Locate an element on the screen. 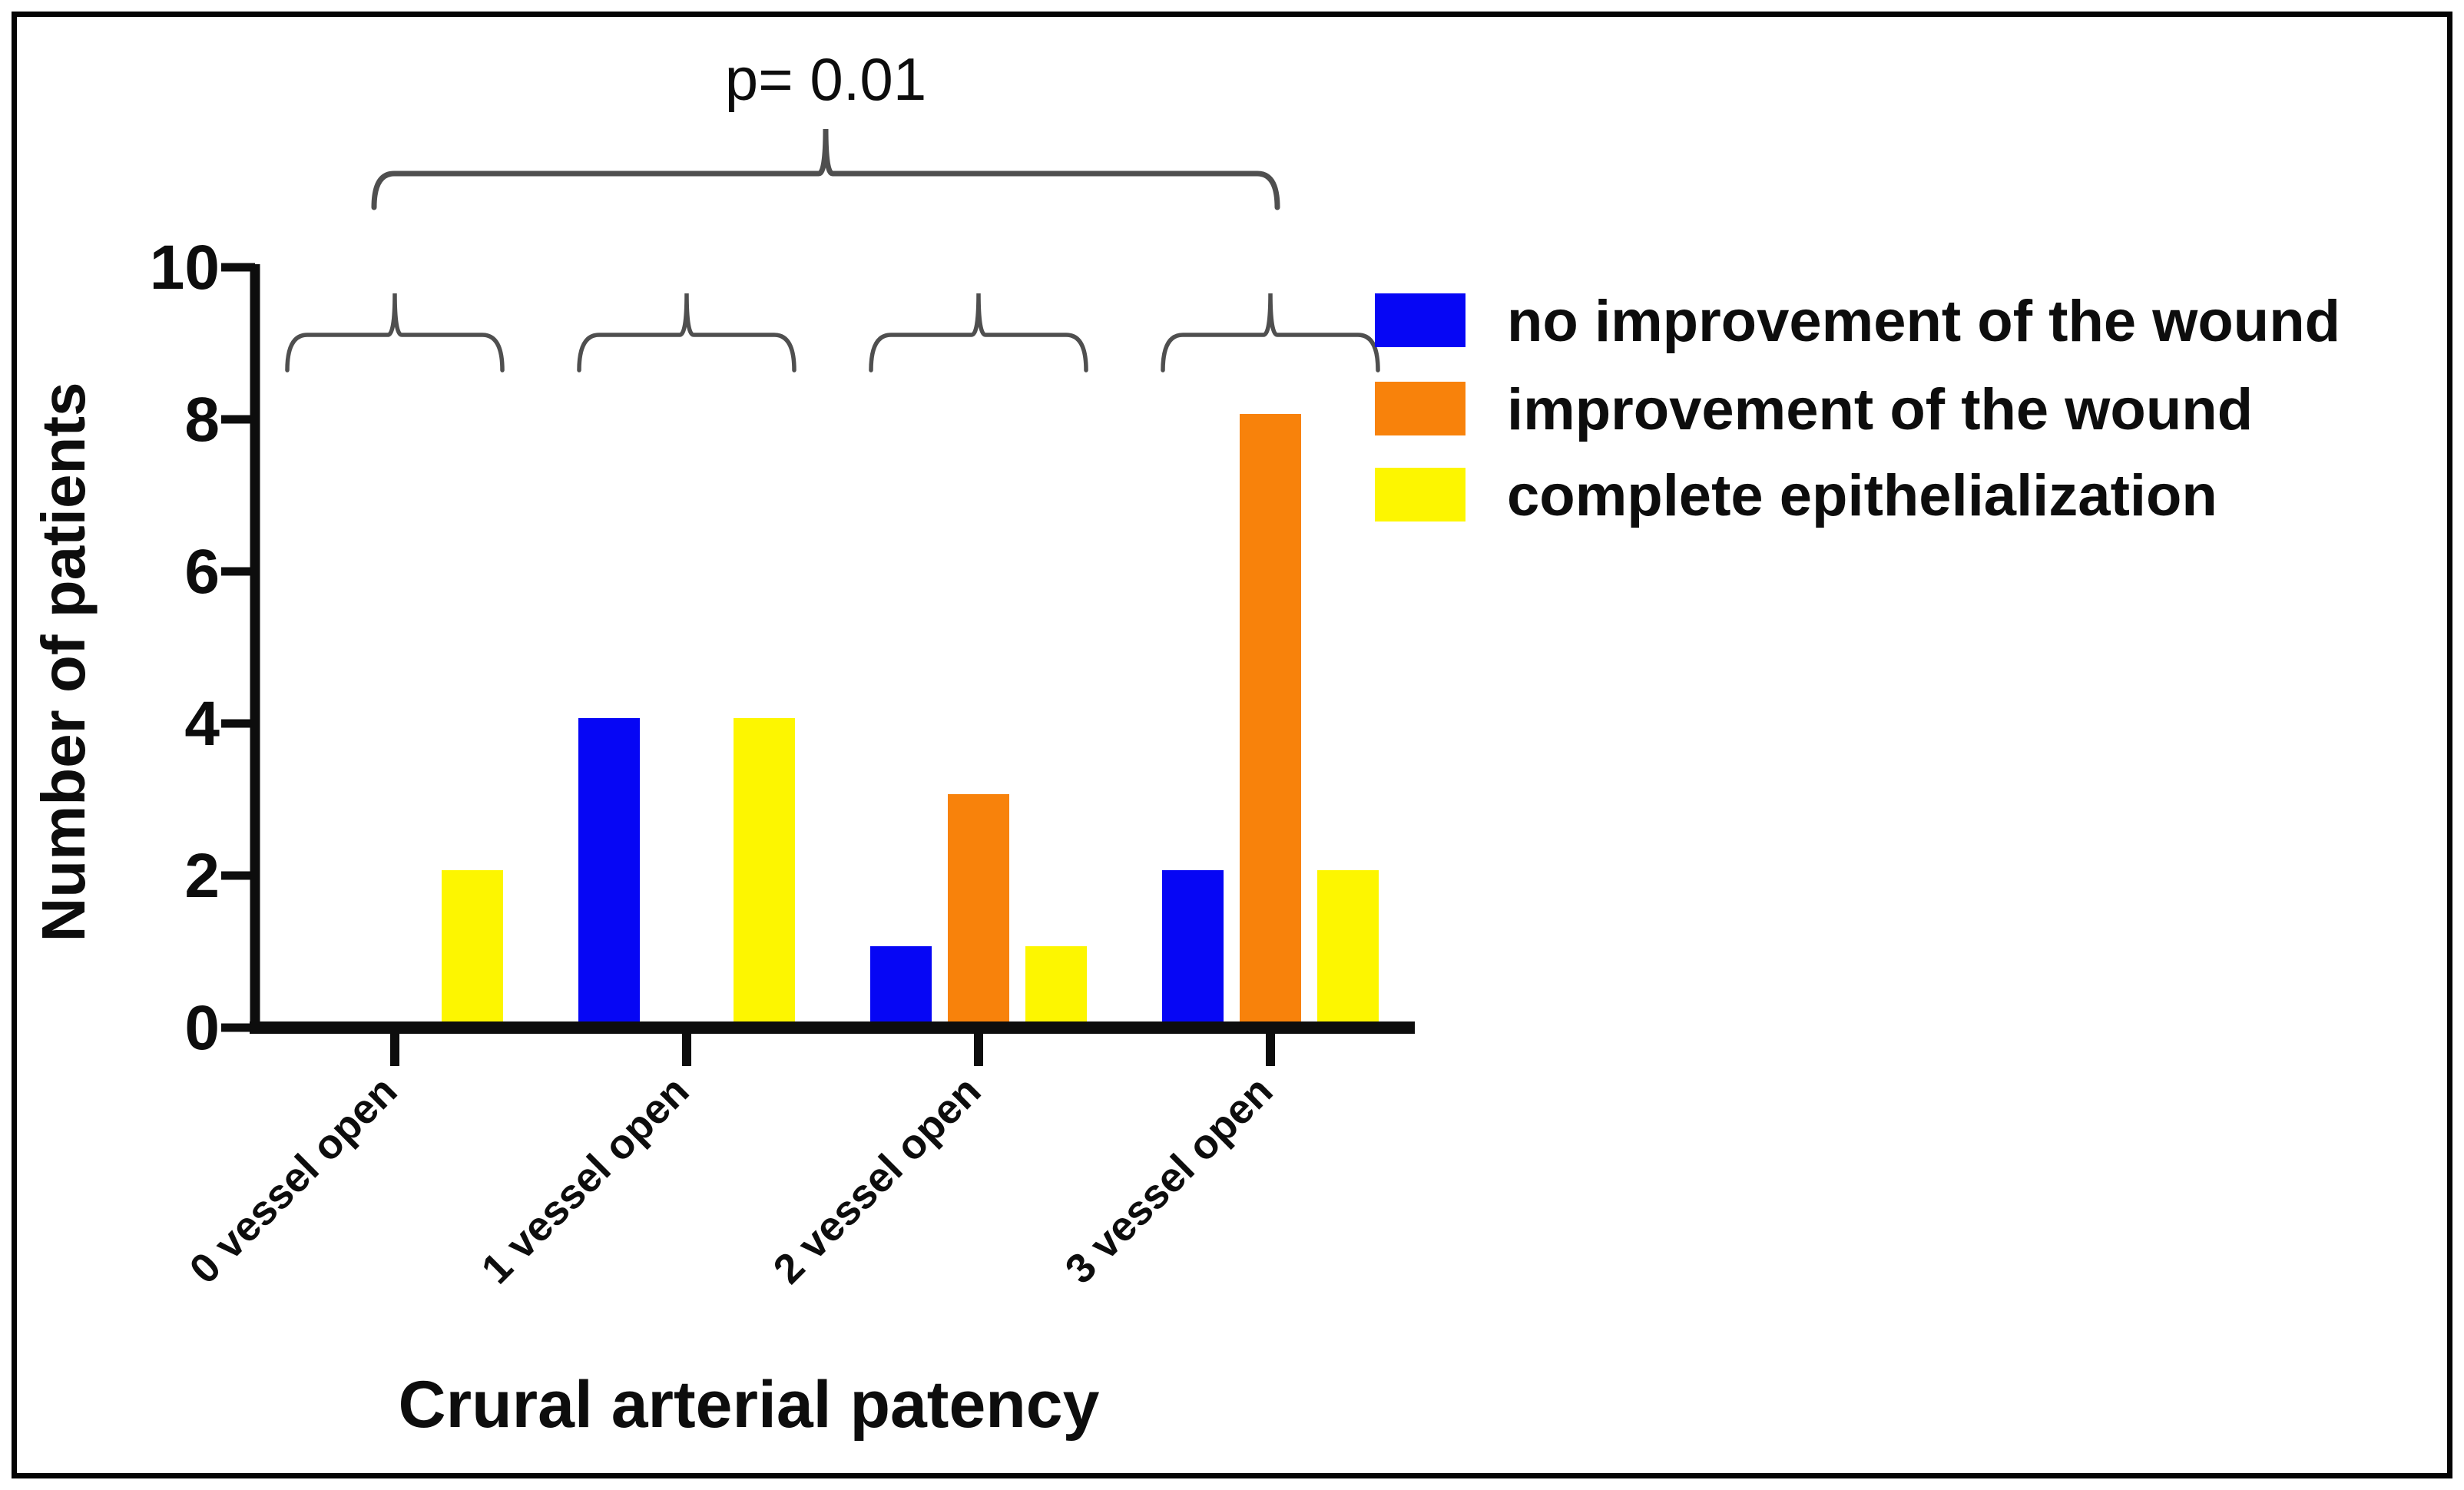 This screenshot has width=2464, height=1490. bar-series1-cat3 is located at coordinates (1270, 721).